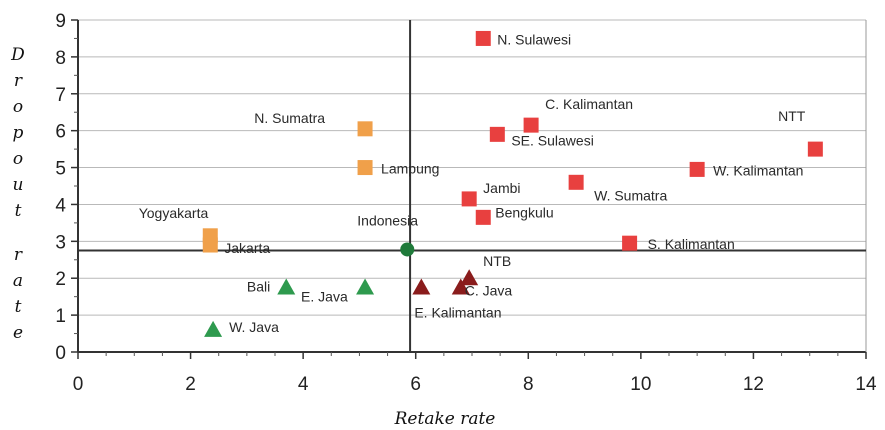 This screenshot has height=430, width=885. I want to click on label-w-kalimantan: W. Kalimantan, so click(758, 170).